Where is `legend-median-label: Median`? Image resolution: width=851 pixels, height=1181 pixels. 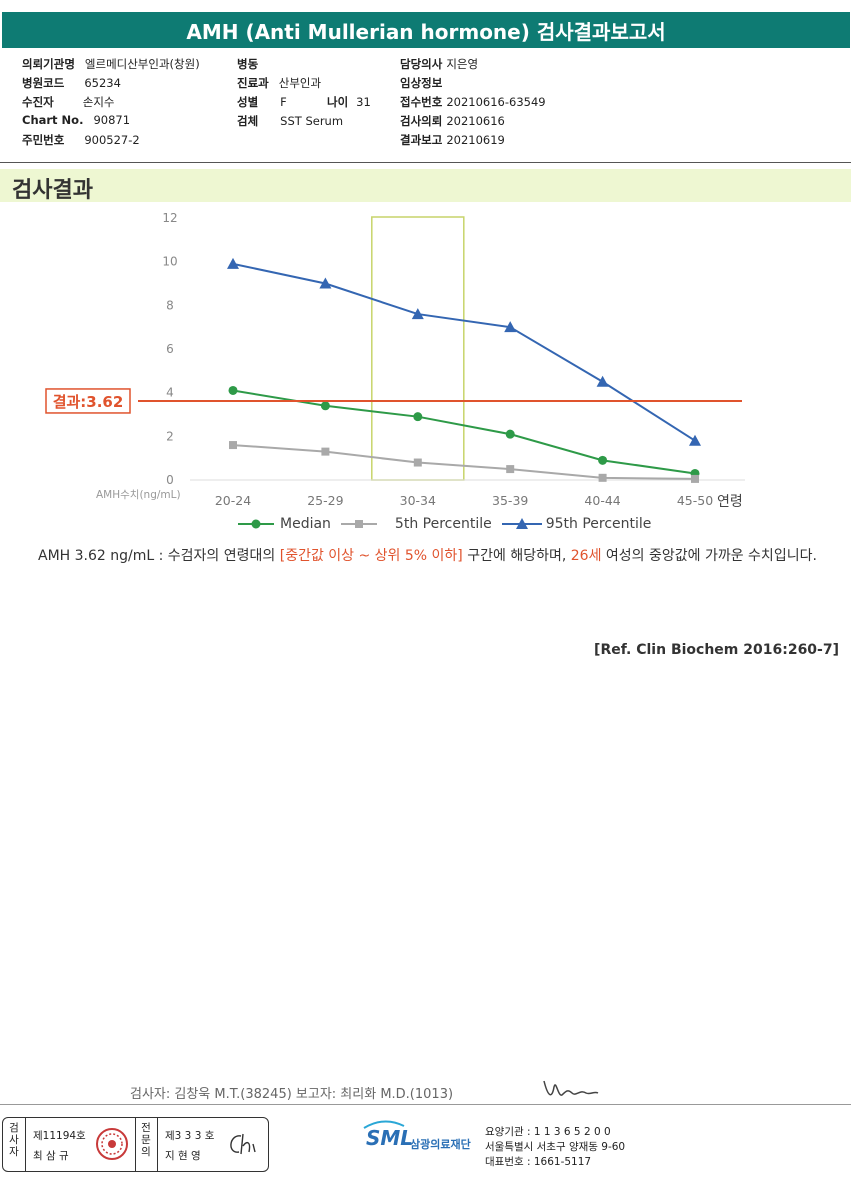
legend-median-label: Median is located at coordinates (305, 524).